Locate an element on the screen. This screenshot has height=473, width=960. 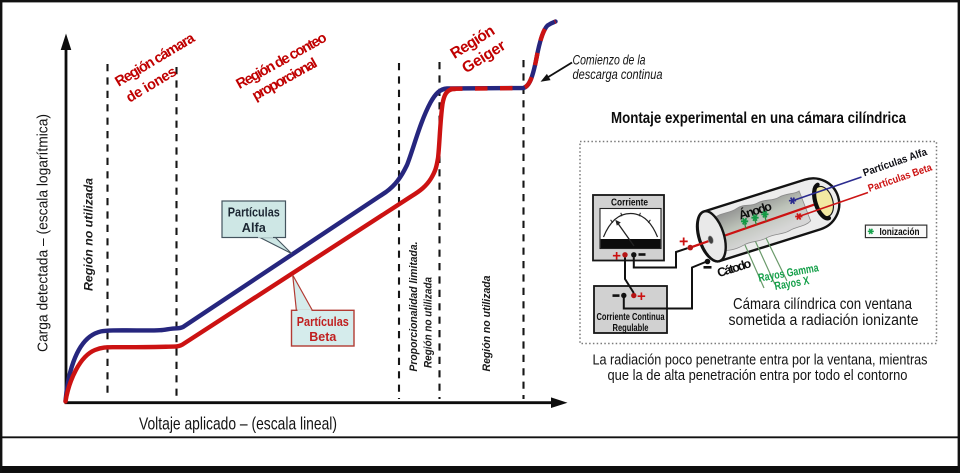
svg-text:Carga detectada – (escala loga: Carga detectada – (escala logarítmica) is located at coordinates (43, 233).